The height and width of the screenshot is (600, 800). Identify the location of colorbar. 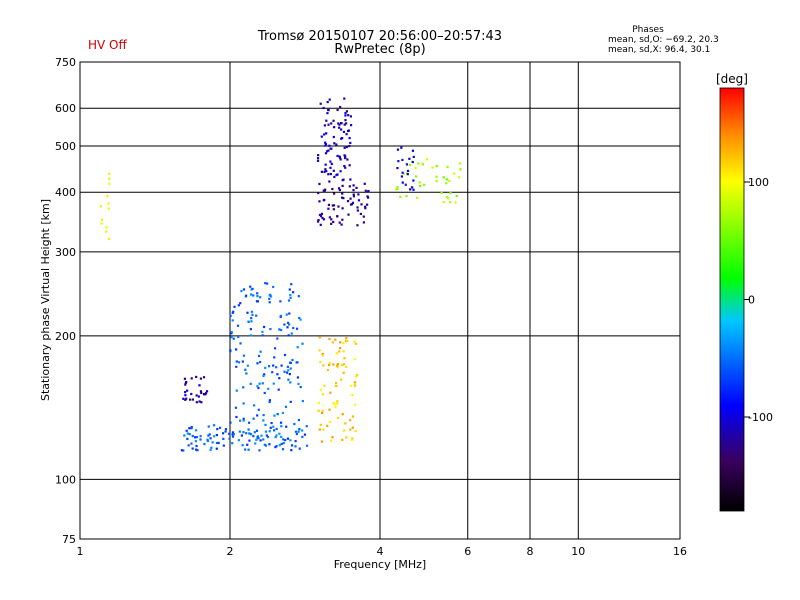
(732, 299).